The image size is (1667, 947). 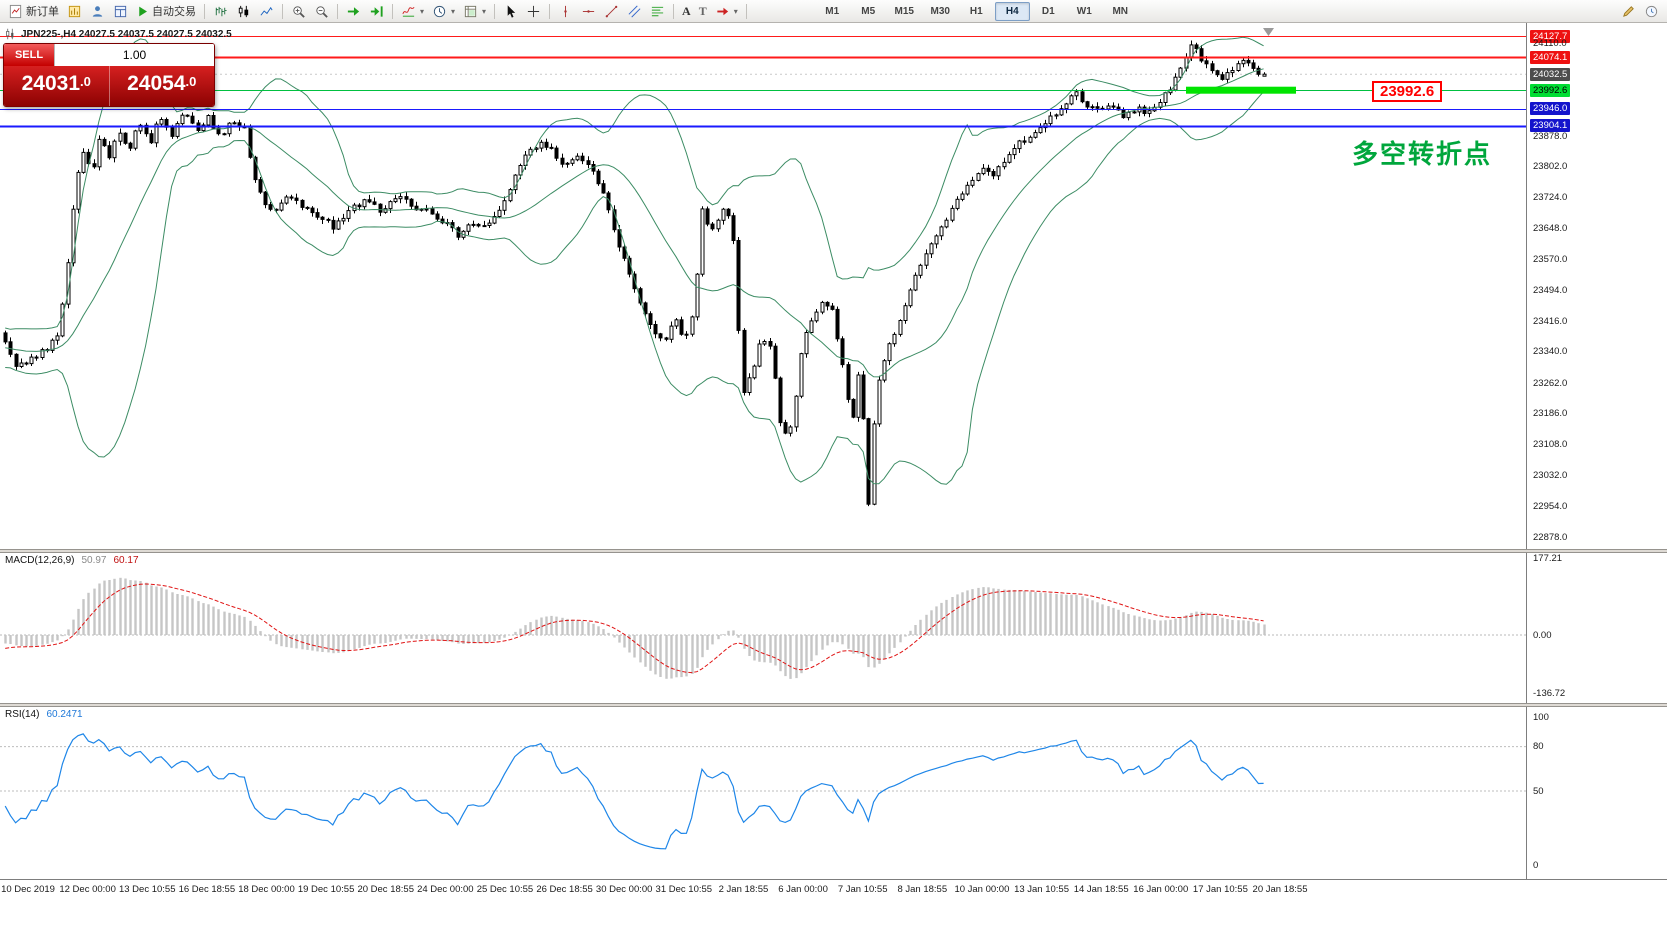 I want to click on data-window-button, so click(x=120, y=11).